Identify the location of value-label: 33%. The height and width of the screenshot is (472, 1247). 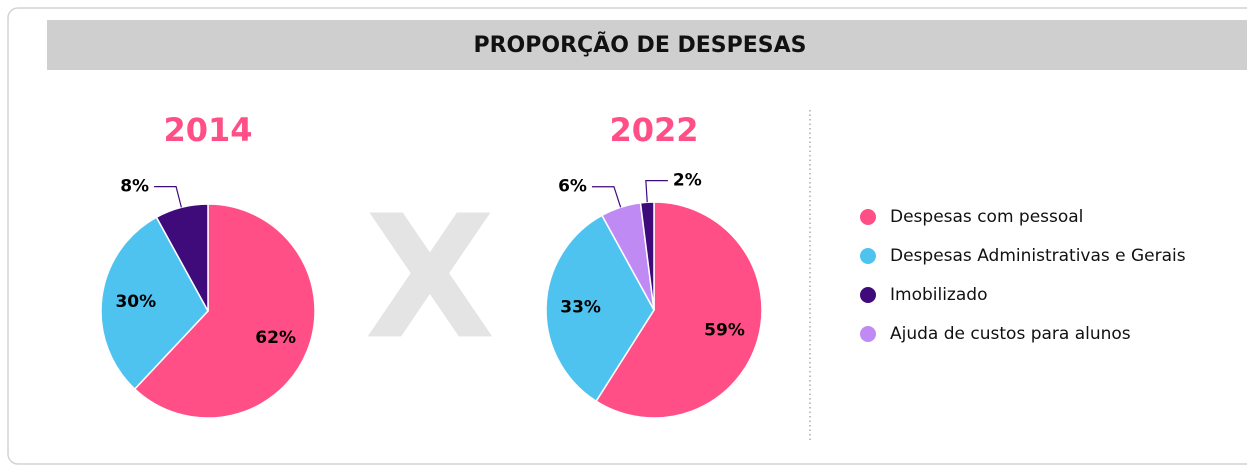
(580, 308).